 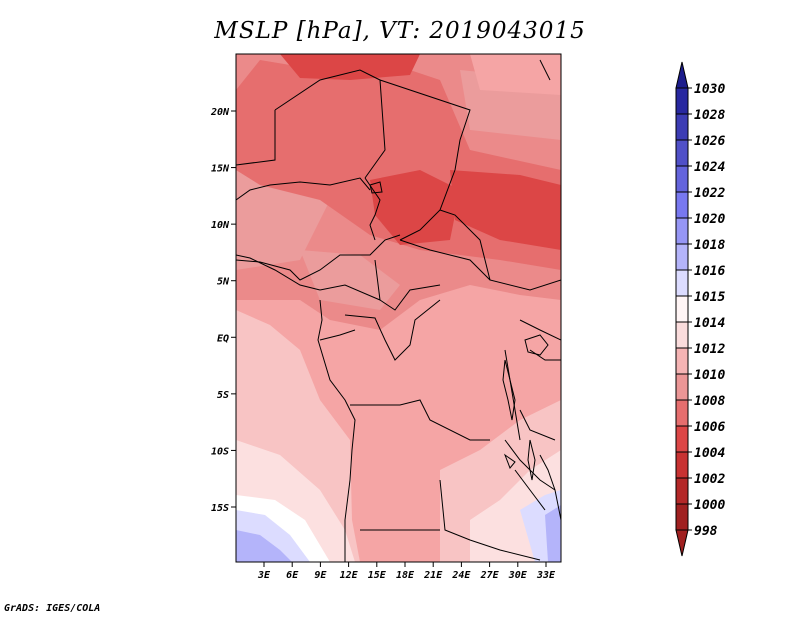 I want to click on lake-tanganyika, so click(x=509, y=390).